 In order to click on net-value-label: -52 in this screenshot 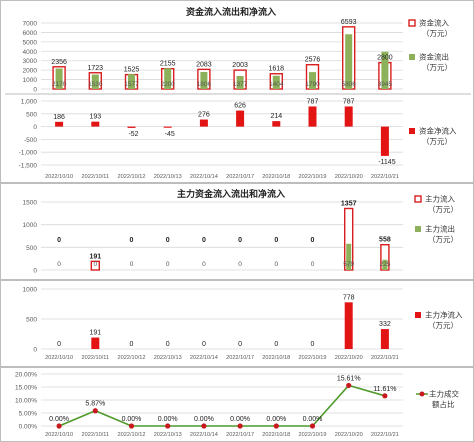, I will do `click(133, 134)`.